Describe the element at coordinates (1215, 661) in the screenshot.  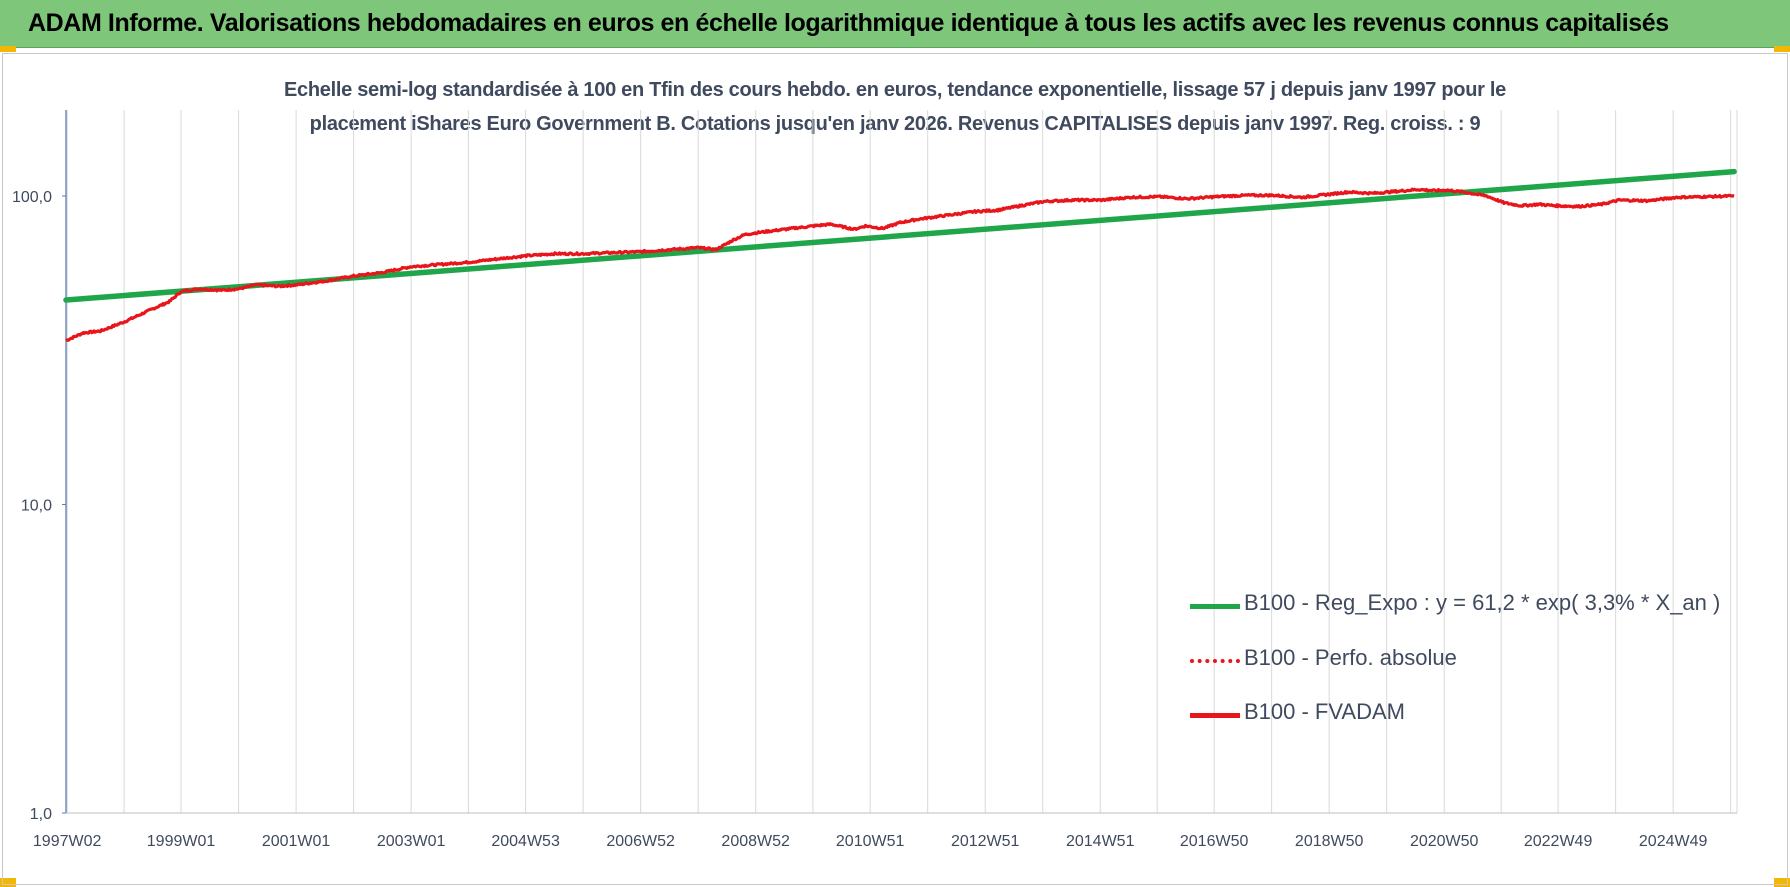
I see `legend-swatch-perfo` at that location.